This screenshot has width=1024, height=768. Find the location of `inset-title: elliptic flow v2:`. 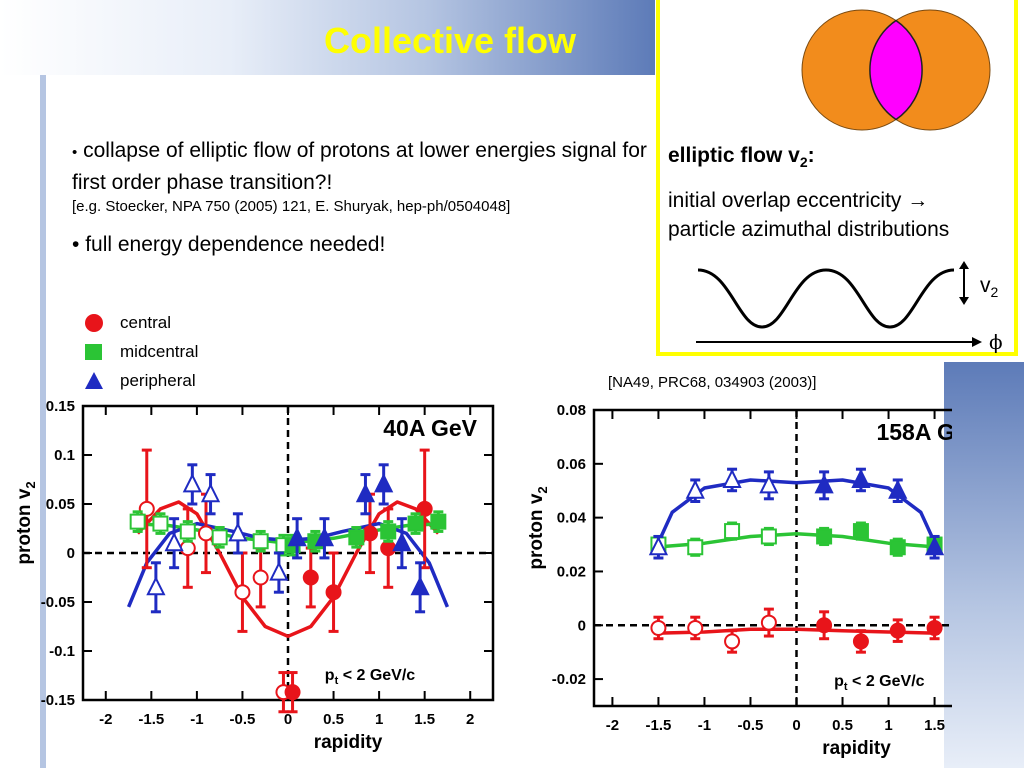

inset-title: elliptic flow v2: is located at coordinates (741, 157).